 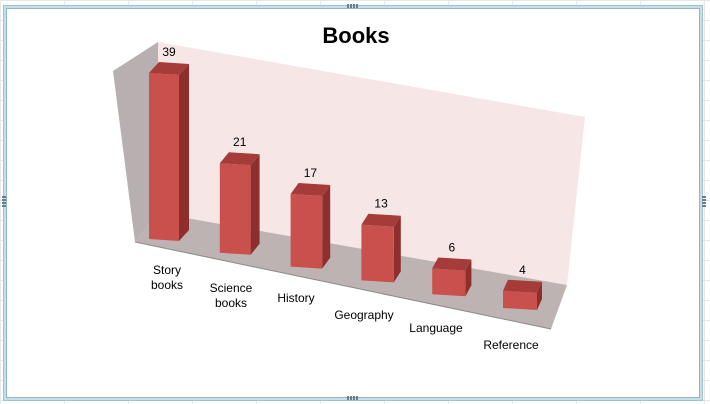 I want to click on data-label: 17, so click(x=311, y=173).